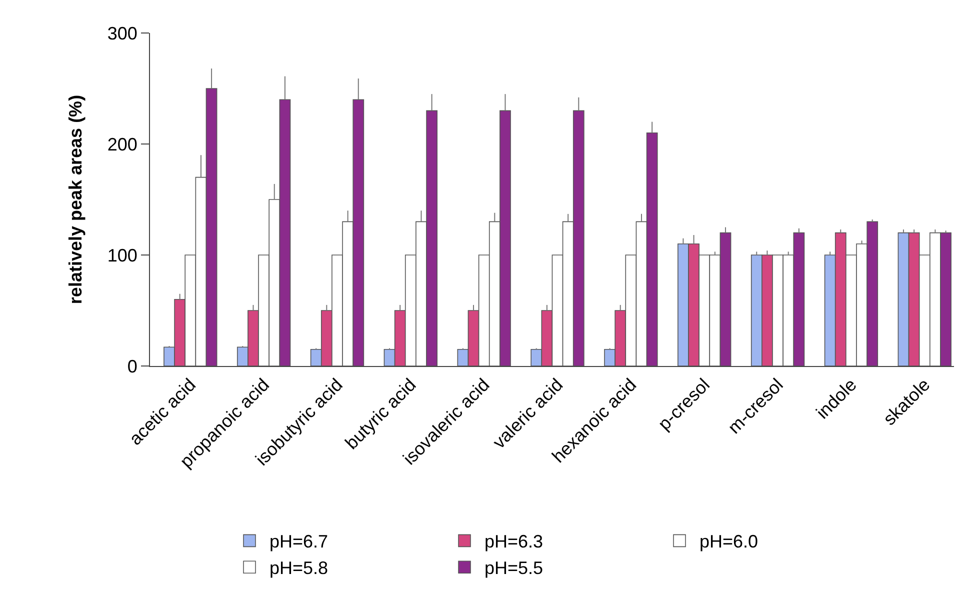 This screenshot has width=958, height=589. Describe the element at coordinates (122, 255) in the screenshot. I see `y-tick-label: 100` at that location.